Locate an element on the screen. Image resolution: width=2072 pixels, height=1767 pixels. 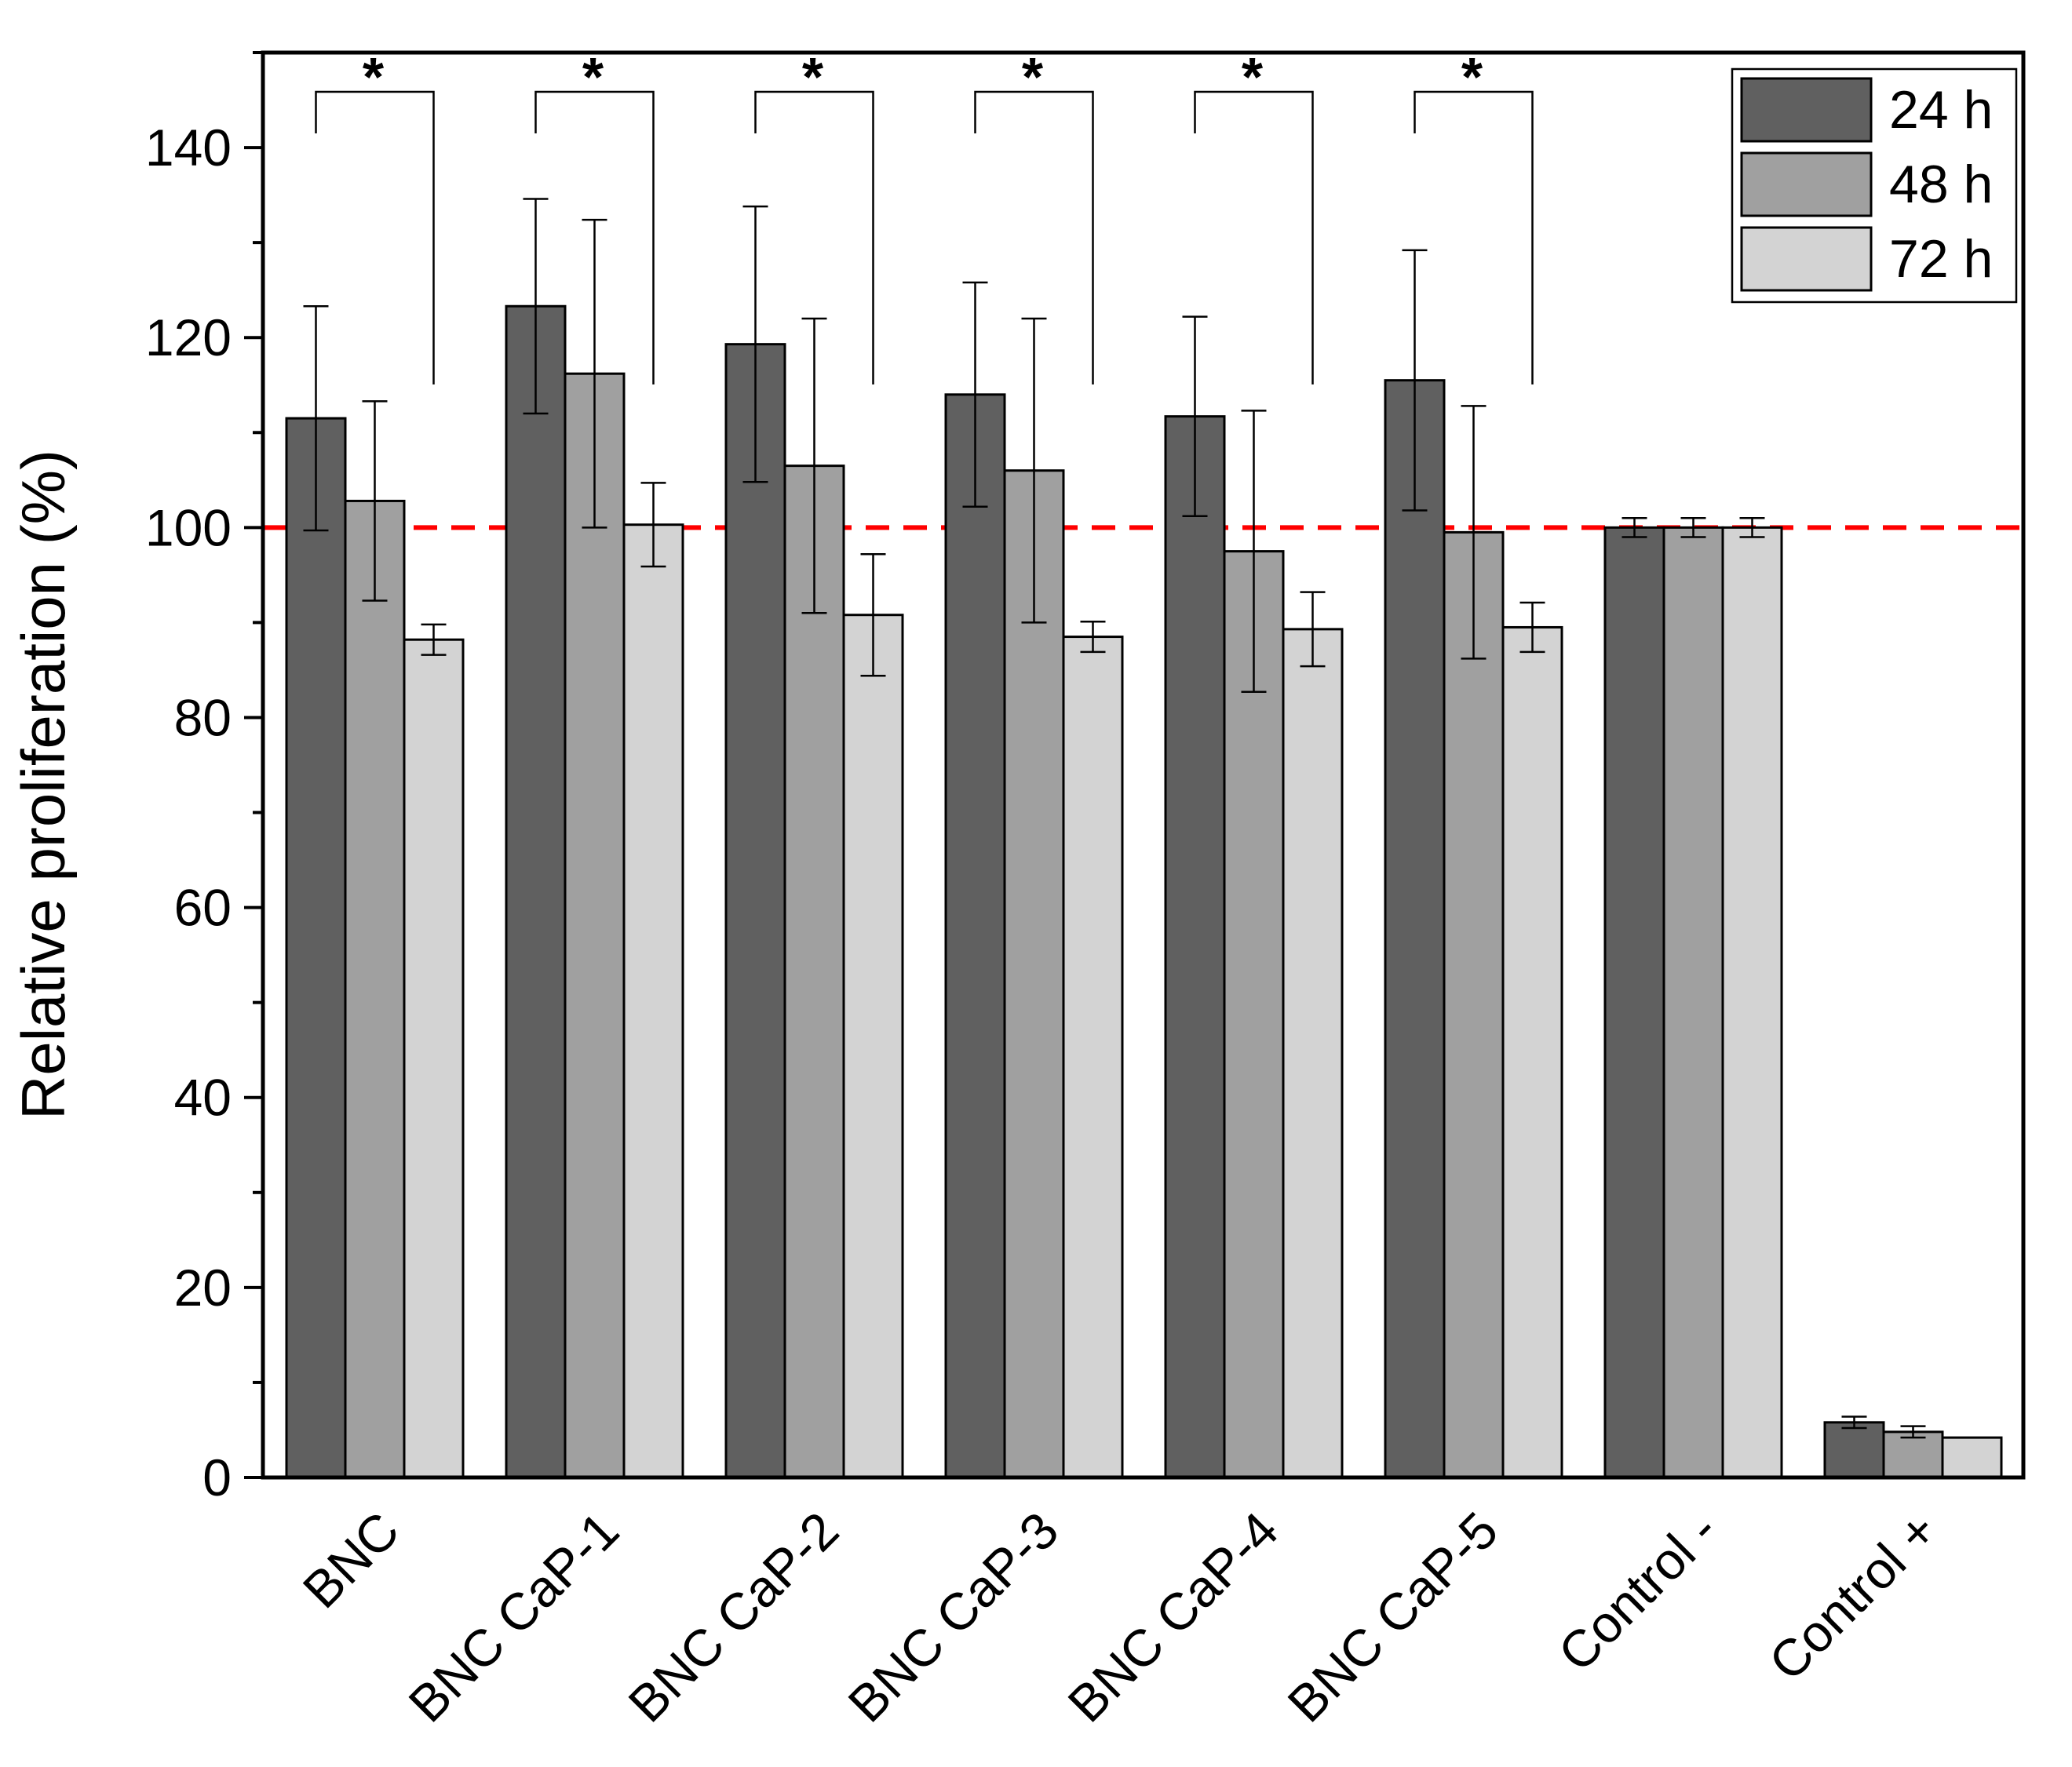
y-tick-label: 140 is located at coordinates (188, 147).